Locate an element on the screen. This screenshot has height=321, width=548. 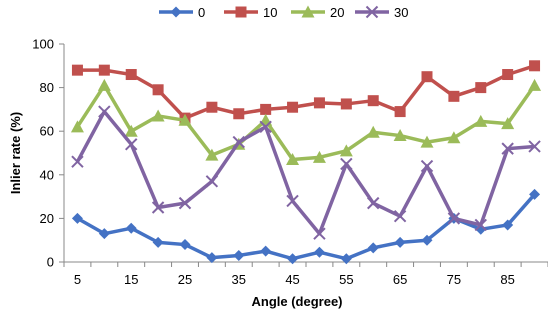
legend-label: 20 is located at coordinates (337, 12).